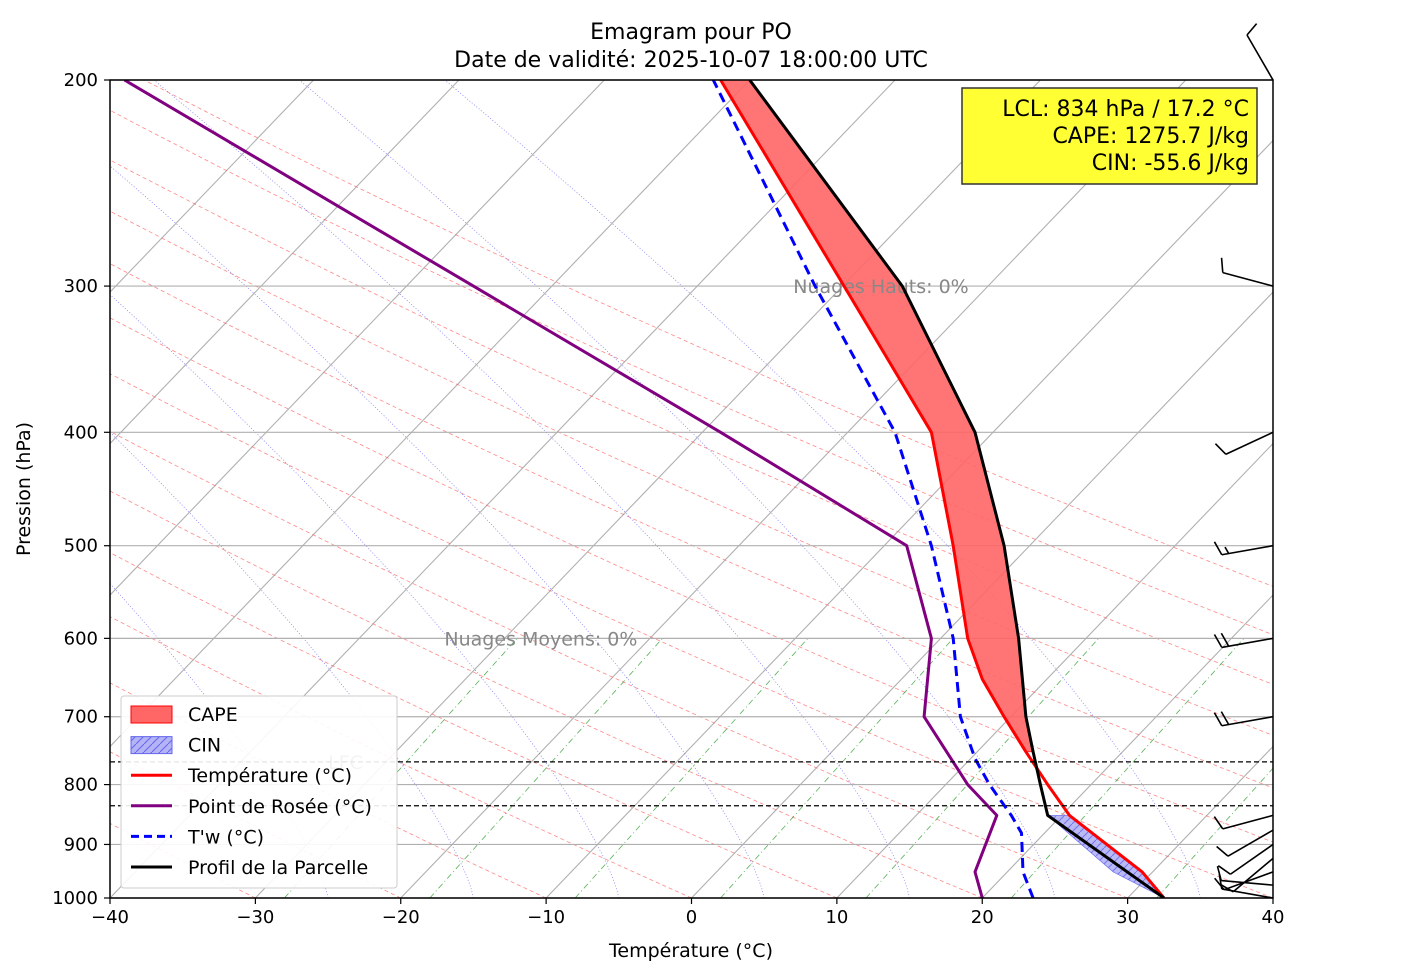  What do you see at coordinates (1127, 917) in the screenshot?
I see `x-tick-label: 30` at bounding box center [1127, 917].